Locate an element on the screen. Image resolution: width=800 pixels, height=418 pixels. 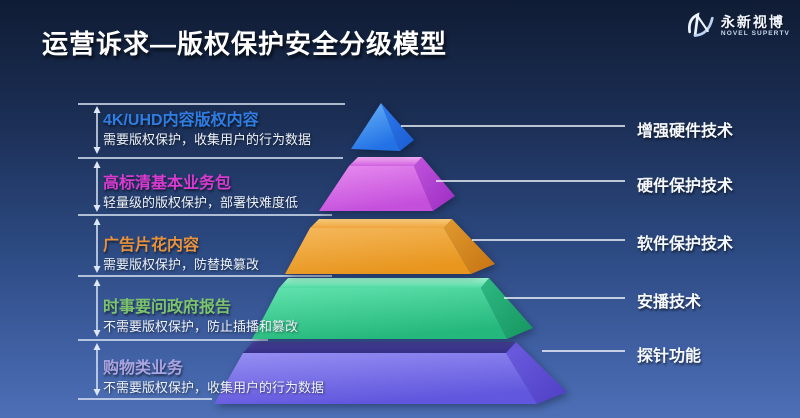
left-section-5: 购物类业务 不需要版权保护，收集用户的行为数据 is located at coordinates (213, 377).